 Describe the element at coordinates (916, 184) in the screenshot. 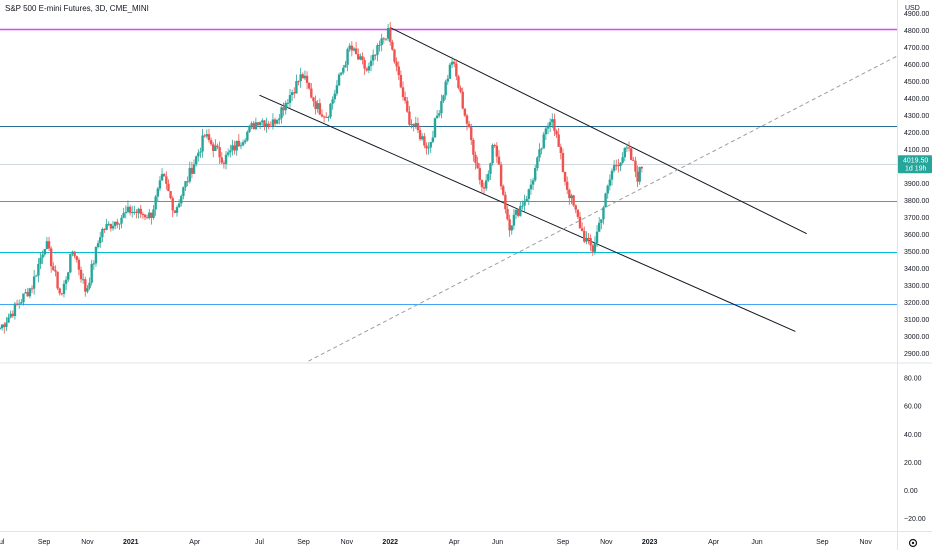

I see `price-tick-label: 3900.00` at that location.